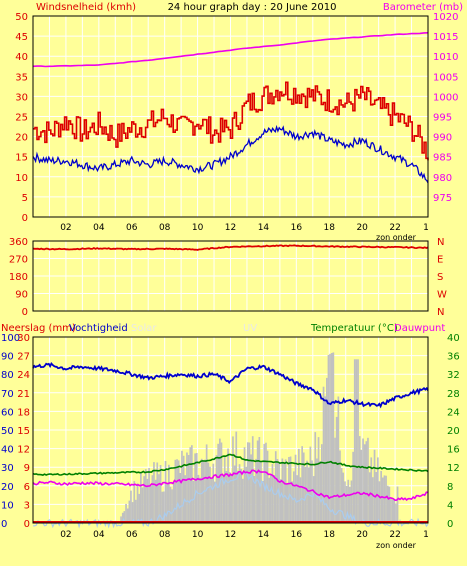  Describe the element at coordinates (396, 237) in the screenshot. I see `sunset-label-top: zon onder` at that location.